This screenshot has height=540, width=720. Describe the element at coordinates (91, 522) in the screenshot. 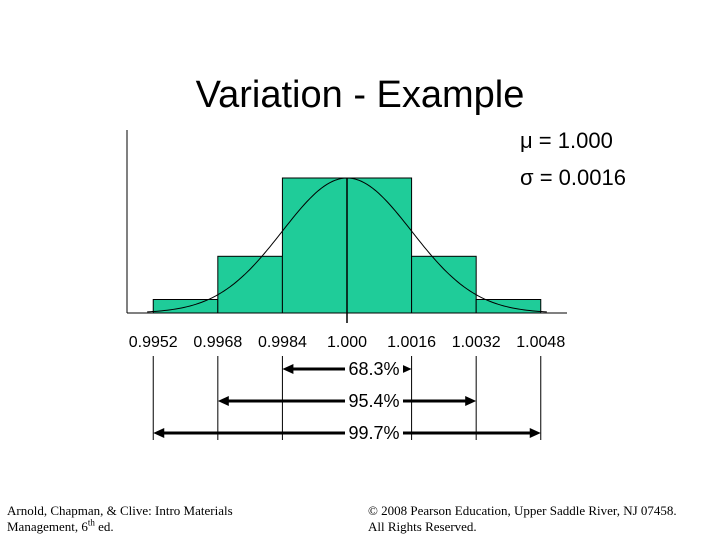

I see `footer-citation-superscript: th` at that location.